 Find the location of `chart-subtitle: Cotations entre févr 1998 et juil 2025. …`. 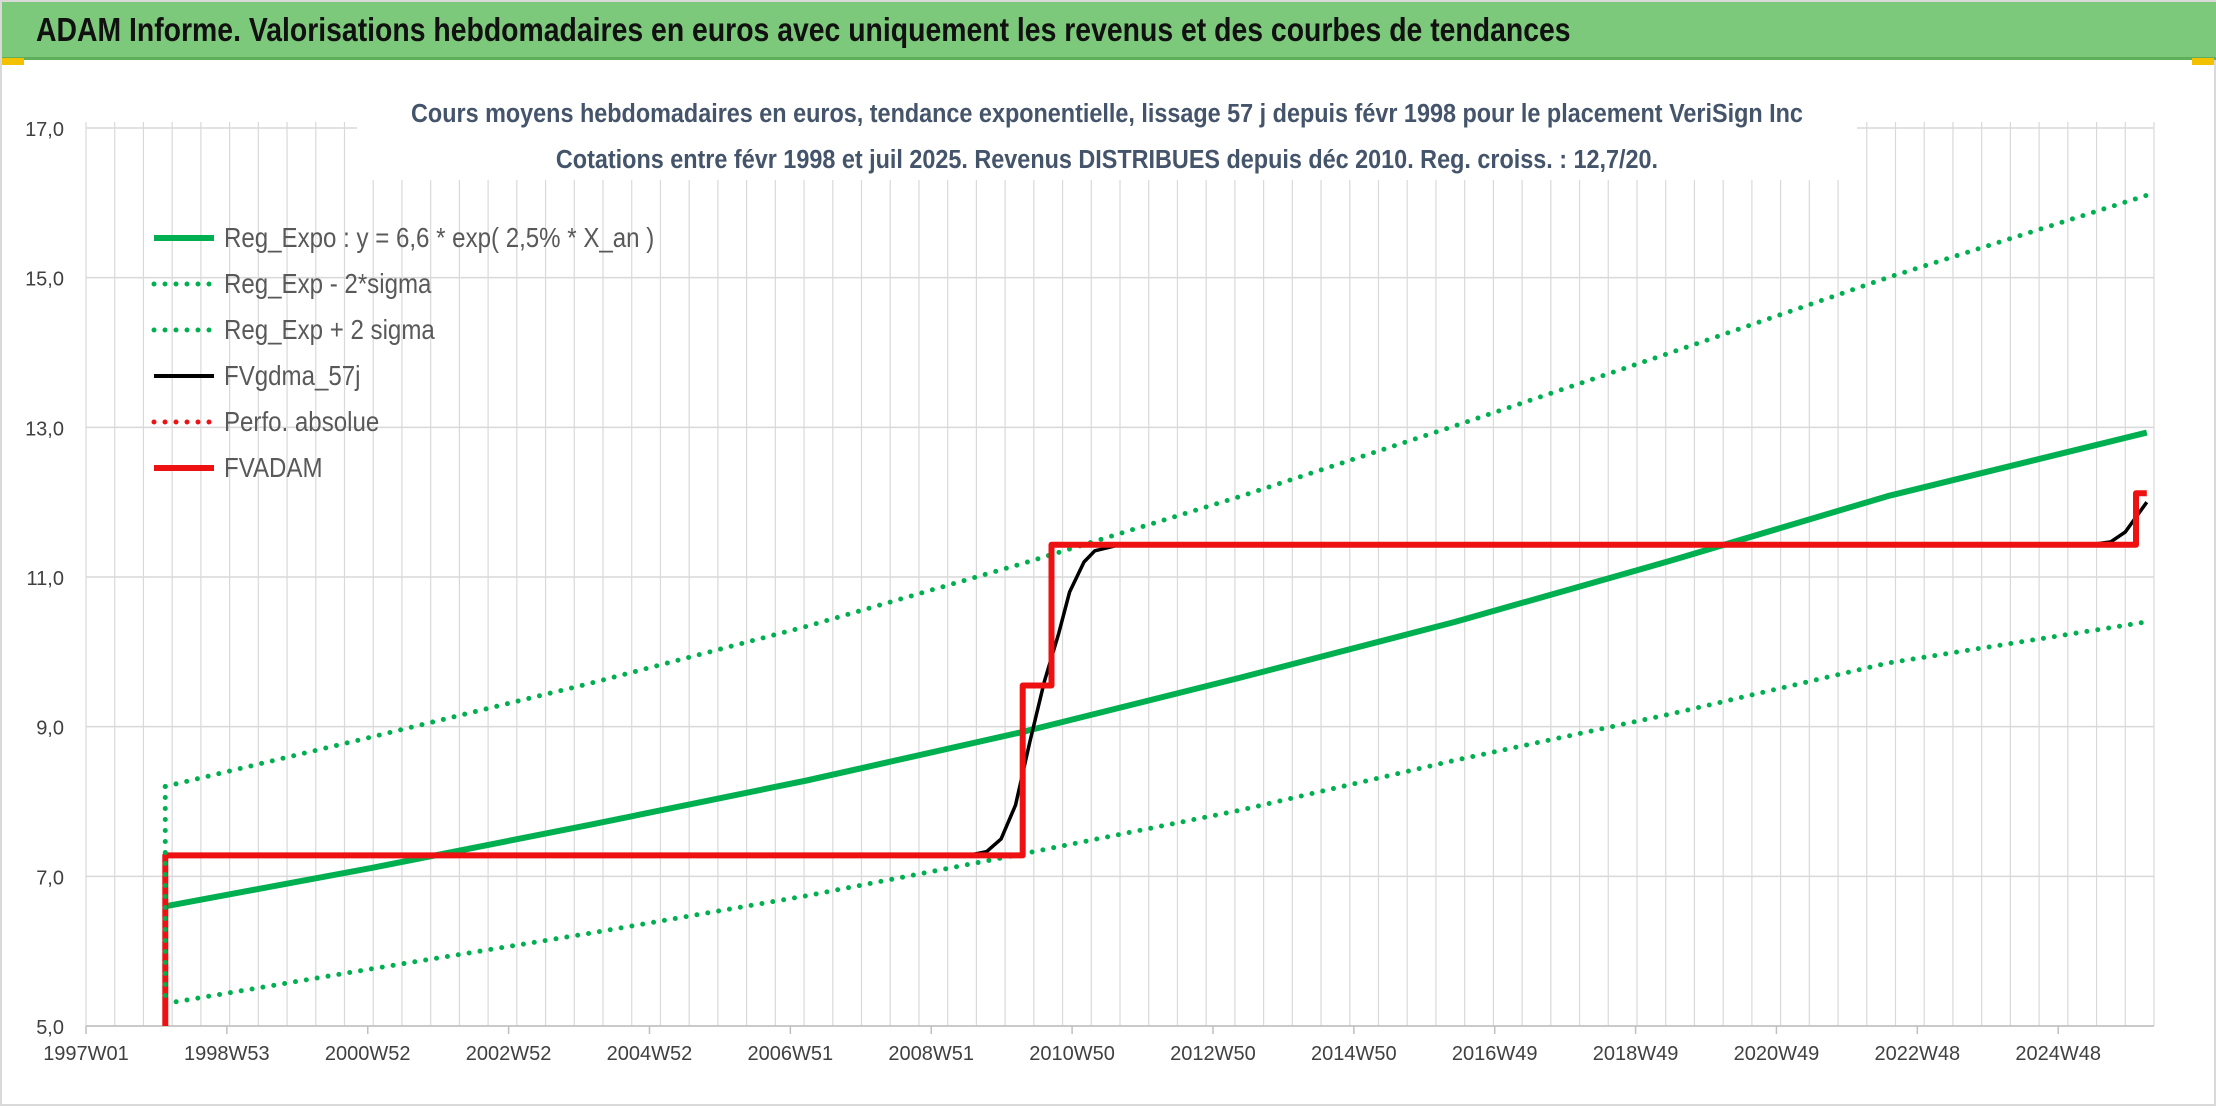

chart-subtitle: Cotations entre févr 1998 et juil 2025. … is located at coordinates (1107, 160).